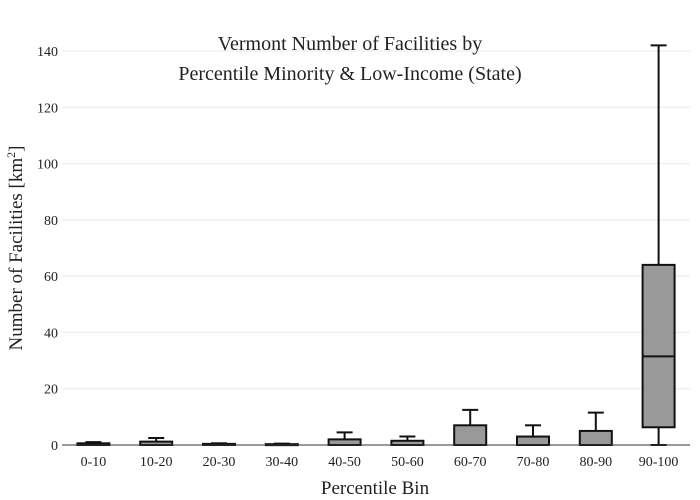  I want to click on y-axis-title-superscript: 2, so click(11, 155).